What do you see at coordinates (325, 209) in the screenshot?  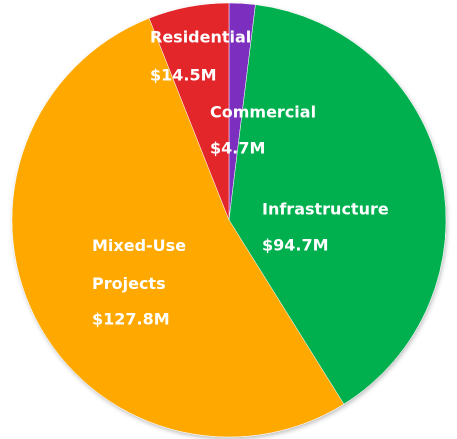 I see `slice-label: Infrastructure` at bounding box center [325, 209].